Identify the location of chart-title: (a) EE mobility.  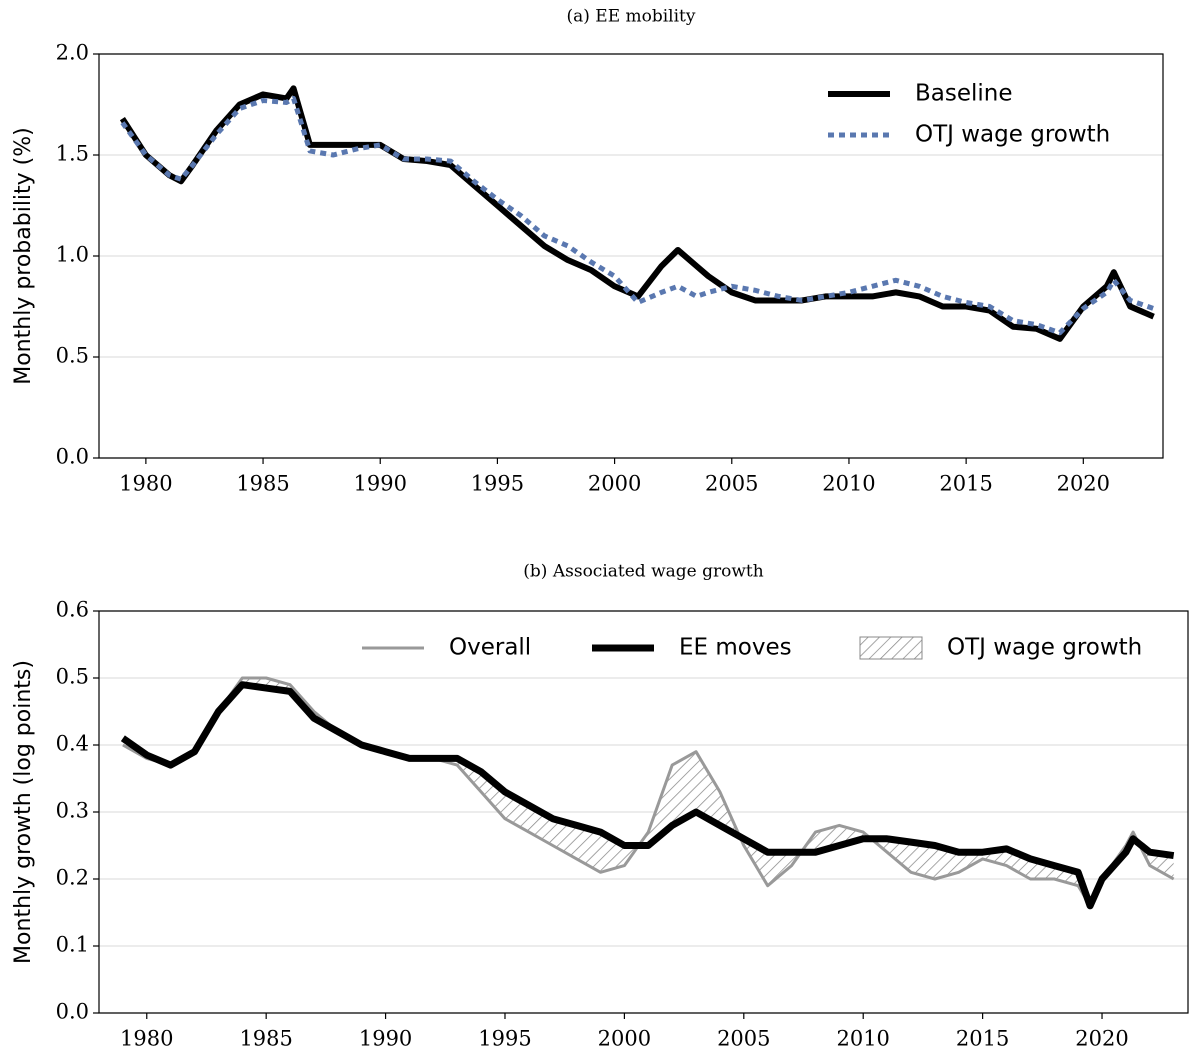
(630, 17).